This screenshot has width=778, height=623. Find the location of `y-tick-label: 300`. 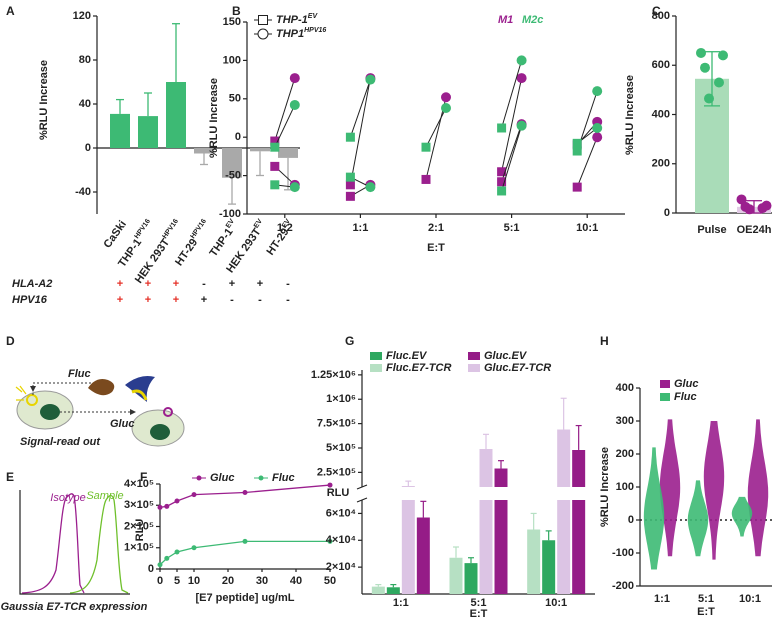

y-tick-label: 300 is located at coordinates (625, 421).